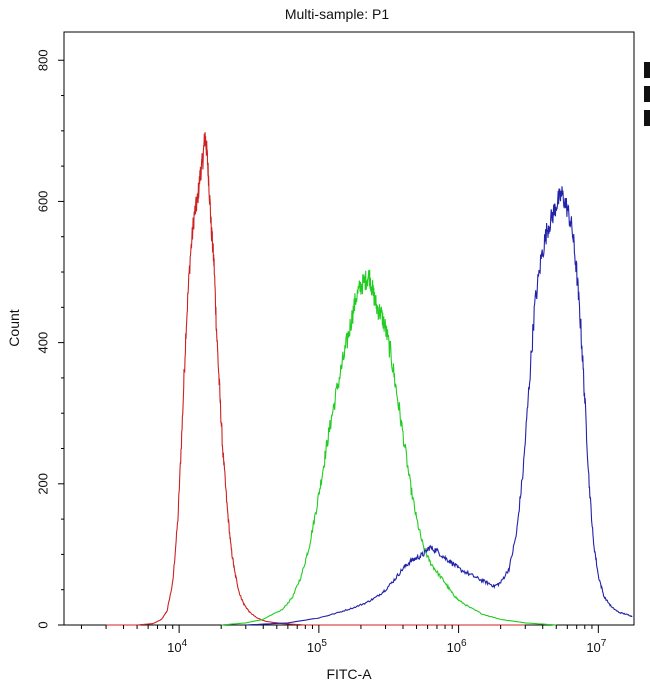  Describe the element at coordinates (343, 640) in the screenshot. I see `x-axis: 10⁴ 10⁵ 10⁶ 10⁷` at that location.